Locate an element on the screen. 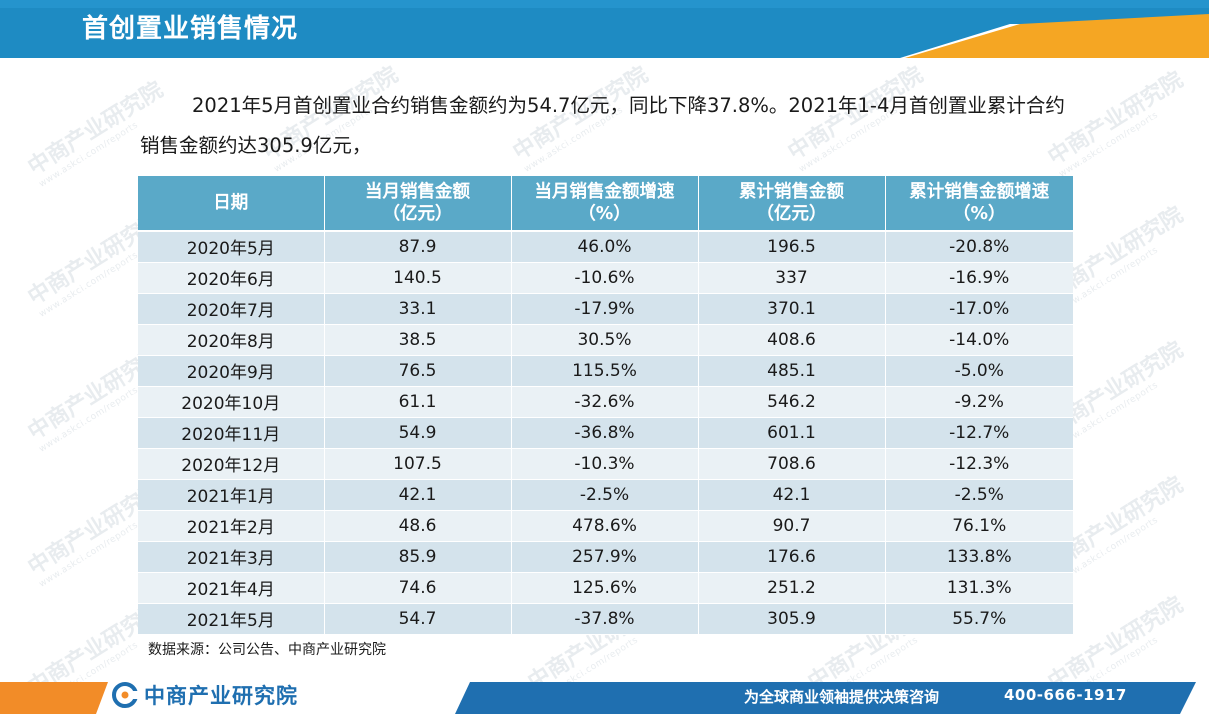  table-row: 2020年6月 140.5 -10.6% 337 -16.9% is located at coordinates (605, 278).